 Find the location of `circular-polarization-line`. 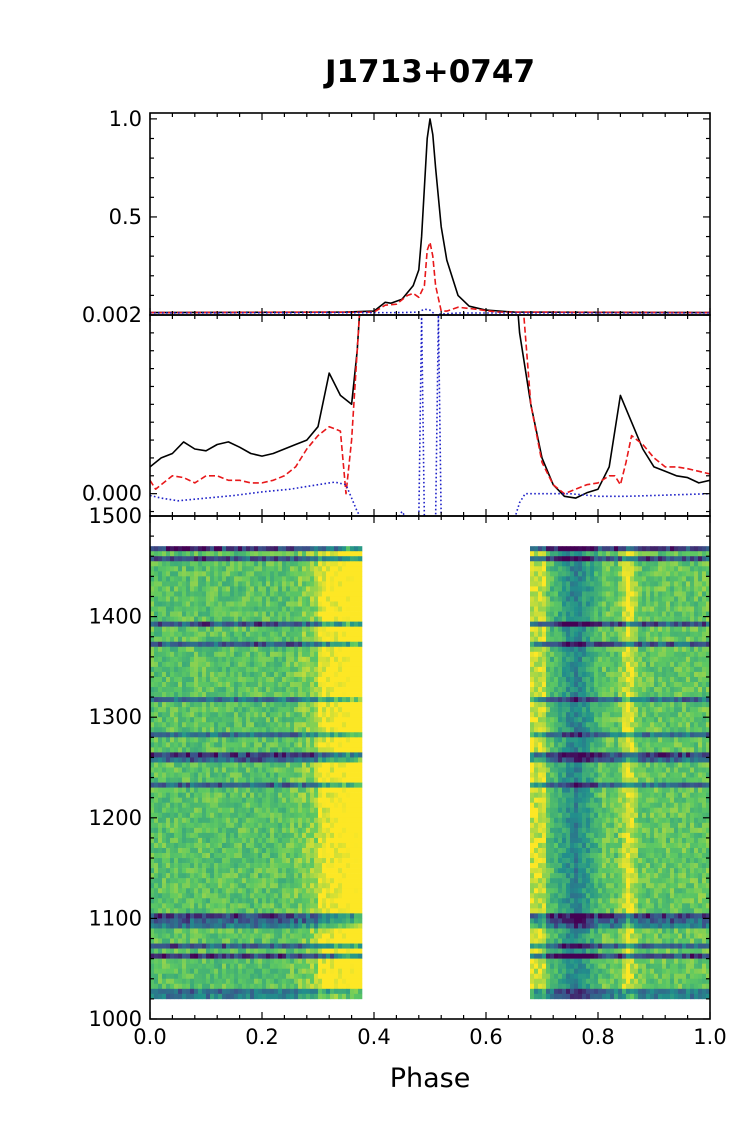

circular-polarization-line is located at coordinates (430, 311).